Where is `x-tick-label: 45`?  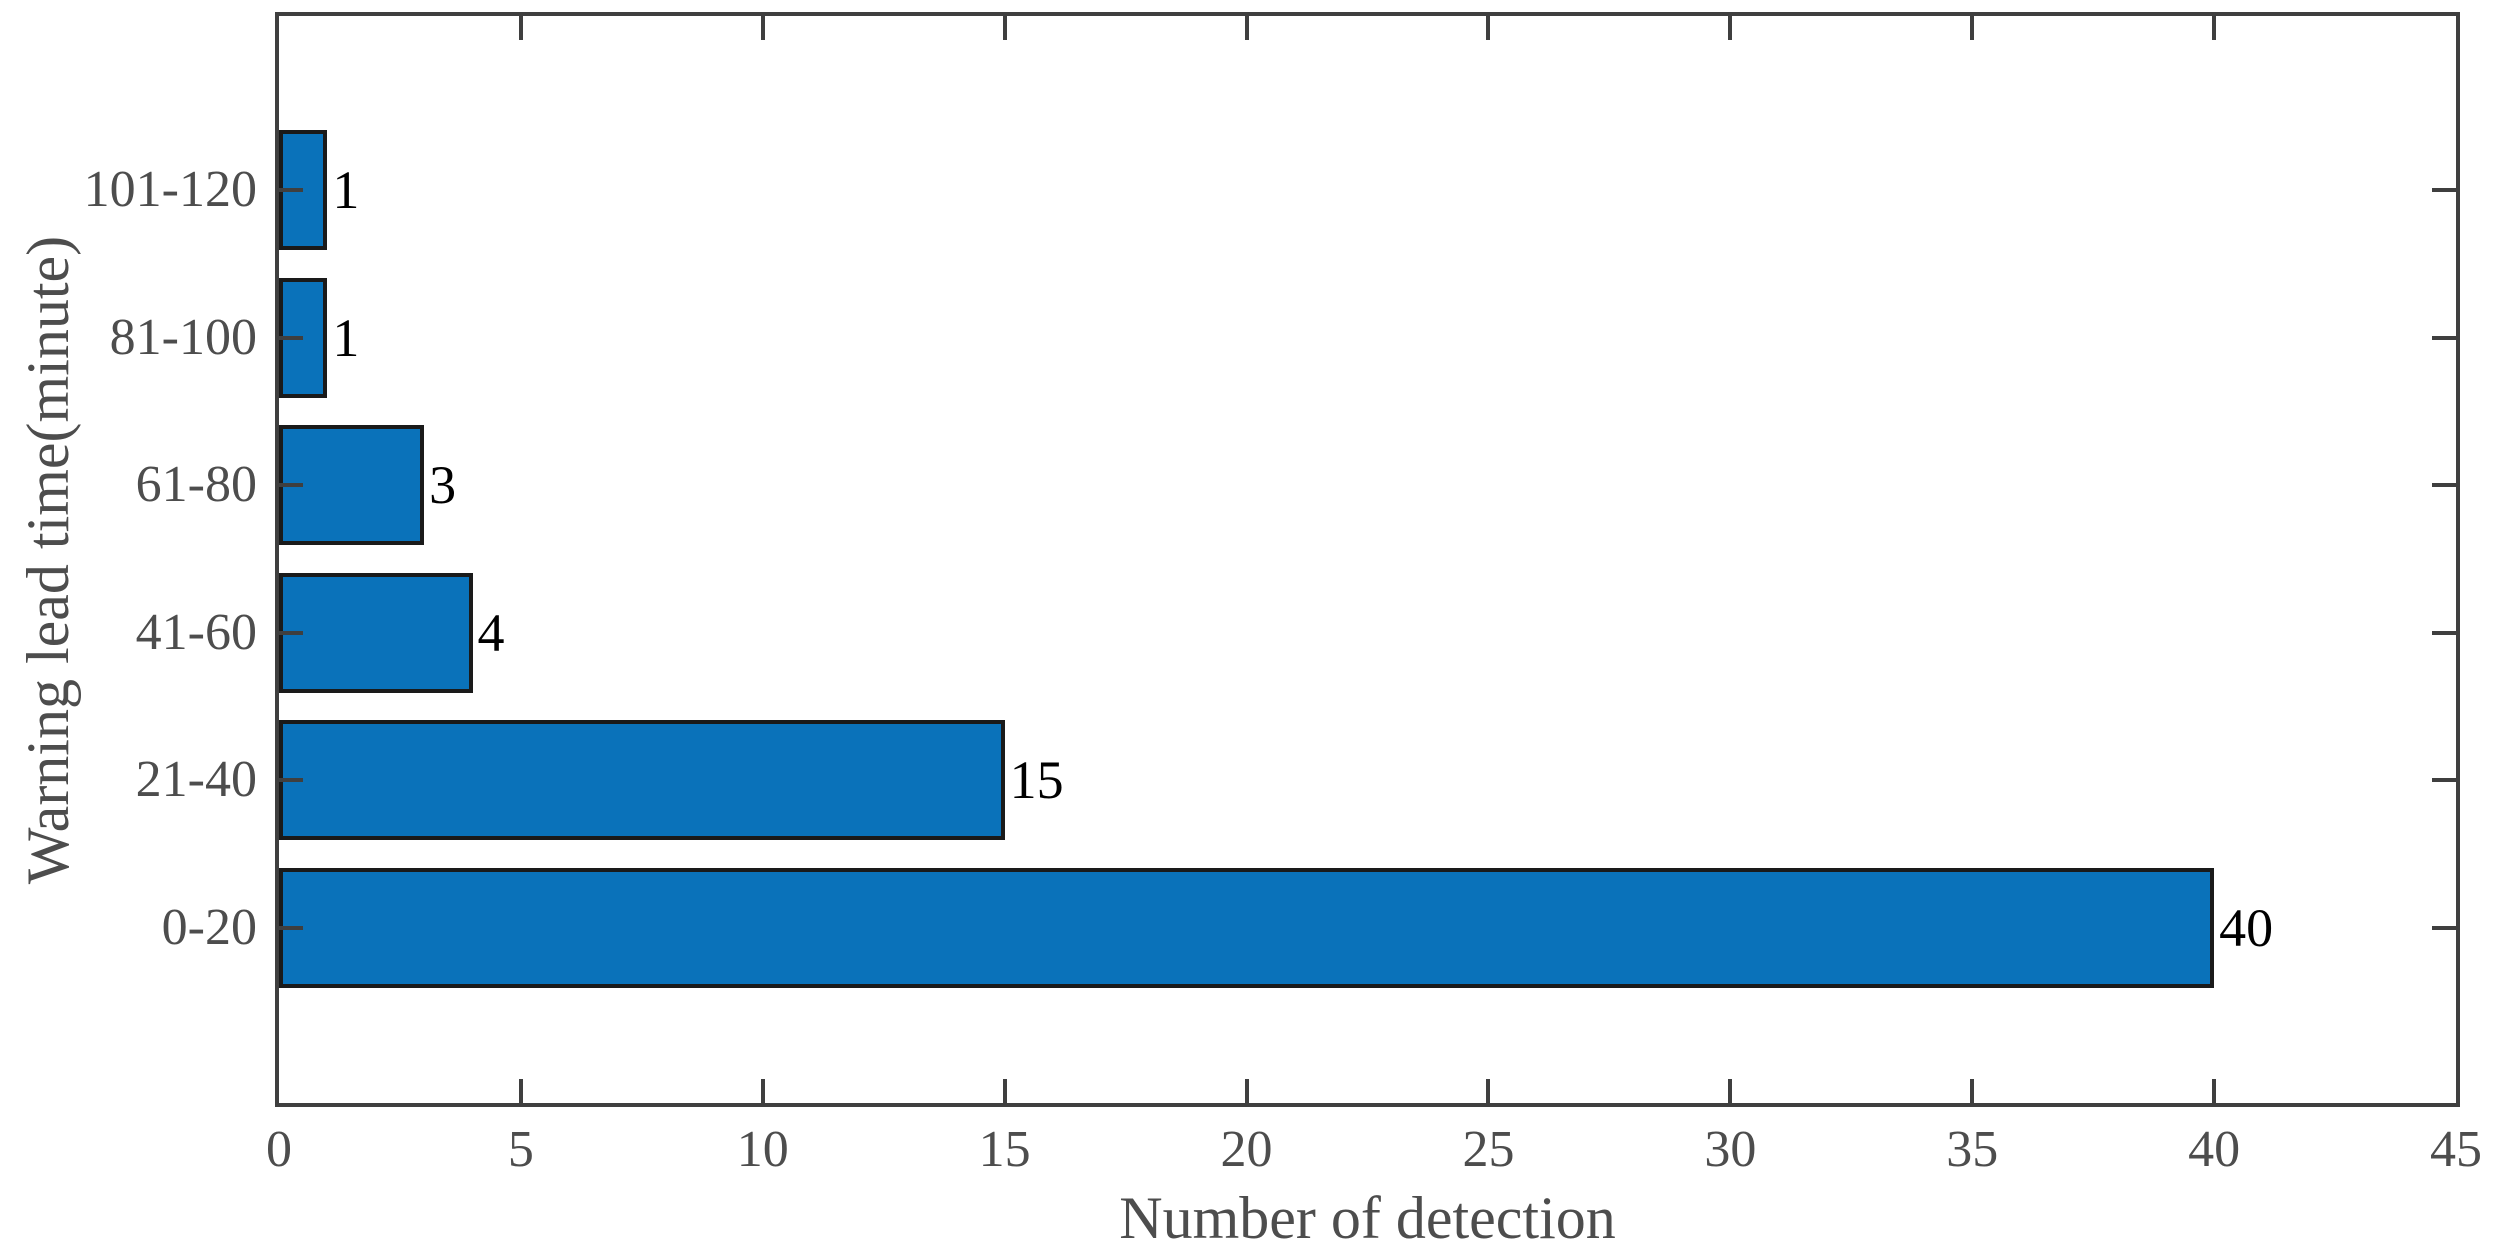
x-tick-label: 45 is located at coordinates (2456, 1149).